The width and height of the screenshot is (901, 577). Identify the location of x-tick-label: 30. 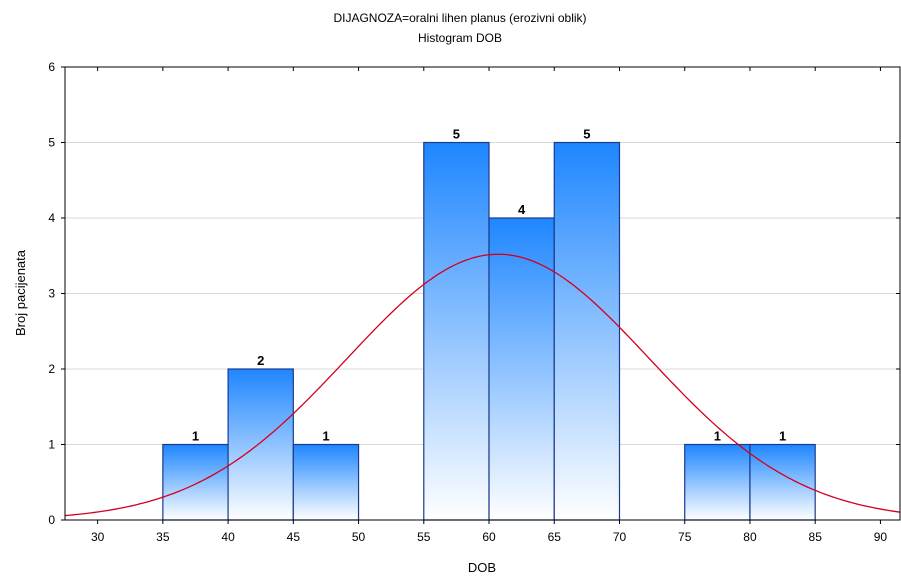
(98, 537).